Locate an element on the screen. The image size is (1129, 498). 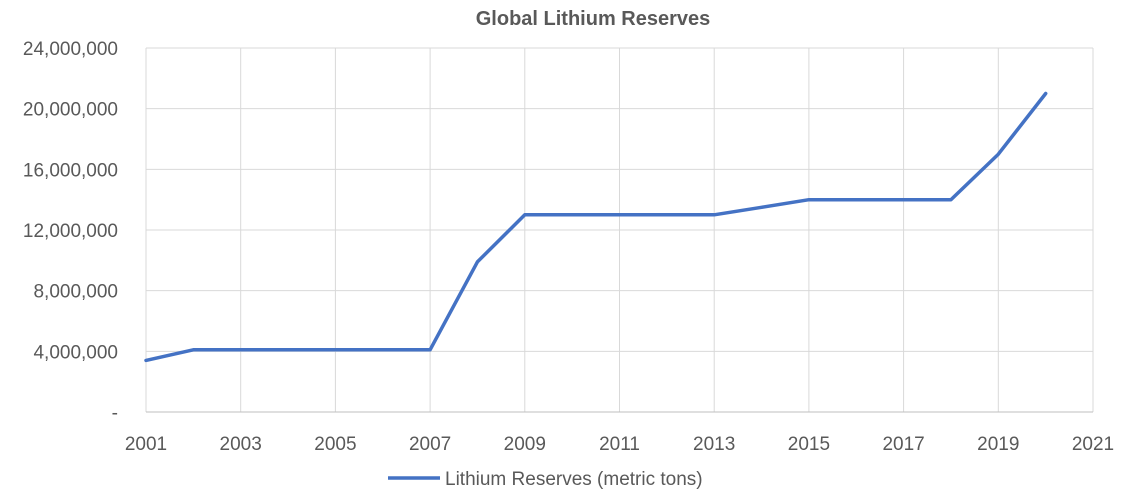
chart-title: Global Lithium Reserves is located at coordinates (593, 19).